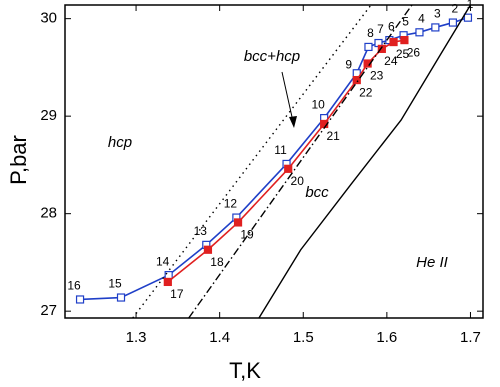  Describe the element at coordinates (370, 33) in the screenshot. I see `point-label: 8` at that location.